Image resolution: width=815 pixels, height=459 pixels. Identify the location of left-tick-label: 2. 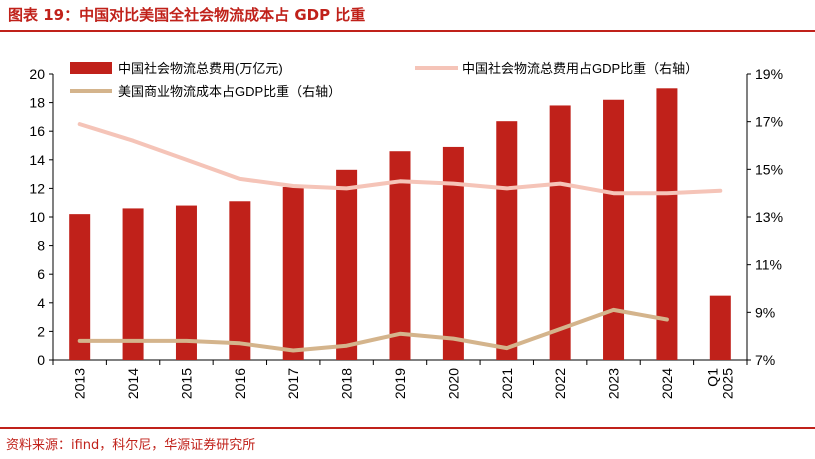
(41, 331).